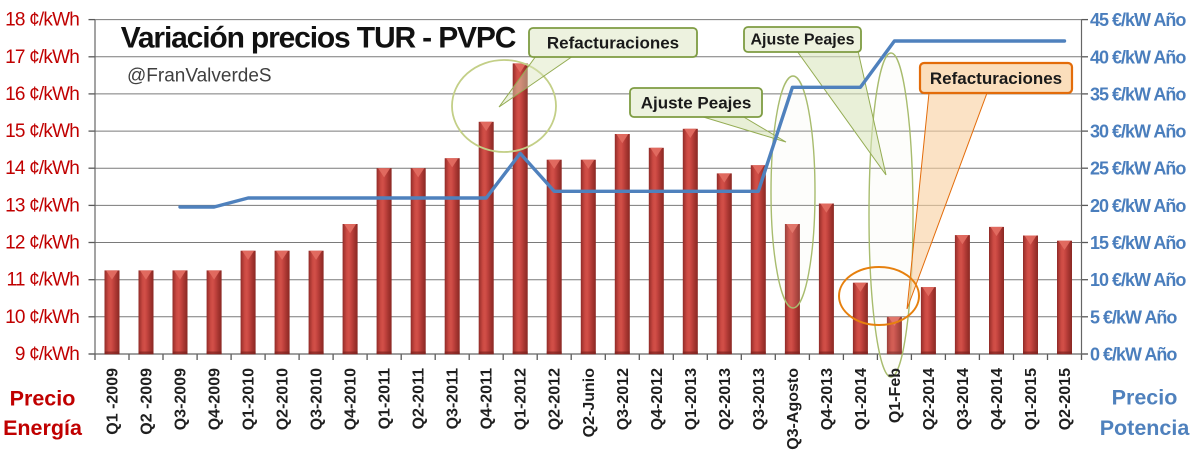 The width and height of the screenshot is (1200, 450). What do you see at coordinates (1138, 20) in the screenshot?
I see `svg-text: 45 €/kW Año` at bounding box center [1138, 20].